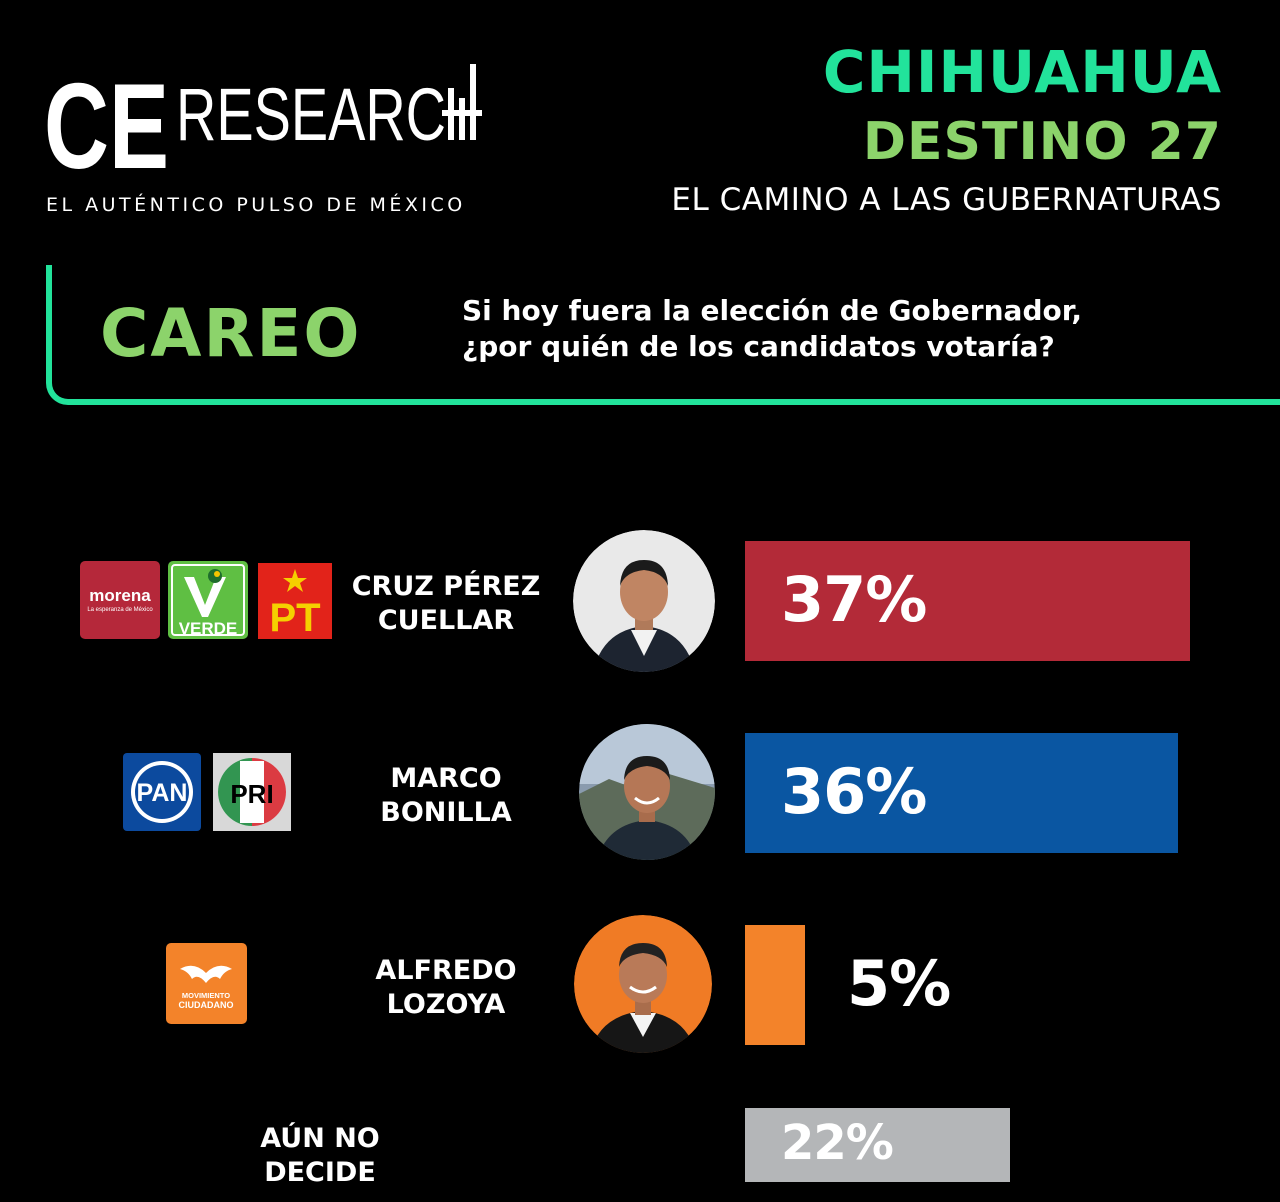 This screenshot has width=1280, height=1202. I want to click on header-destino: DESTINO 27, so click(1042, 142).